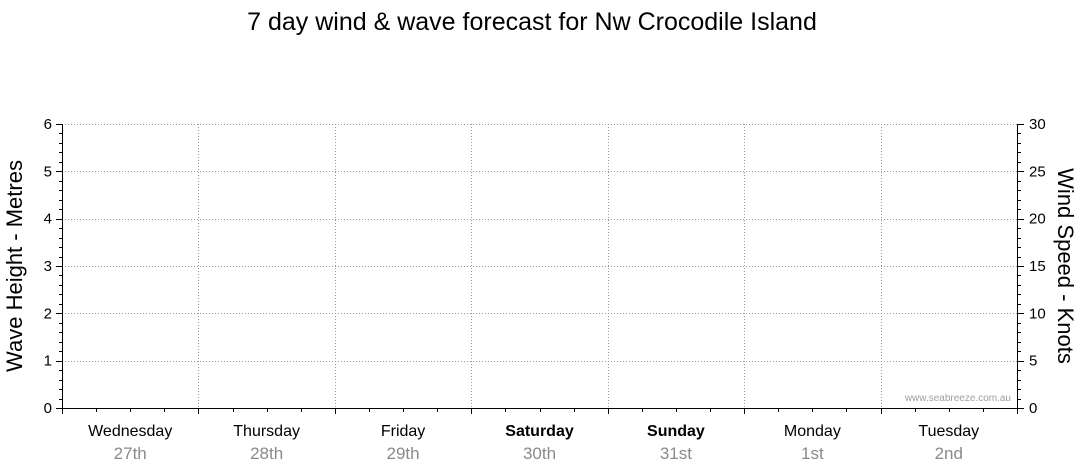 The height and width of the screenshot is (475, 1080). Describe the element at coordinates (403, 453) in the screenshot. I see `day-date-label: 29th` at that location.